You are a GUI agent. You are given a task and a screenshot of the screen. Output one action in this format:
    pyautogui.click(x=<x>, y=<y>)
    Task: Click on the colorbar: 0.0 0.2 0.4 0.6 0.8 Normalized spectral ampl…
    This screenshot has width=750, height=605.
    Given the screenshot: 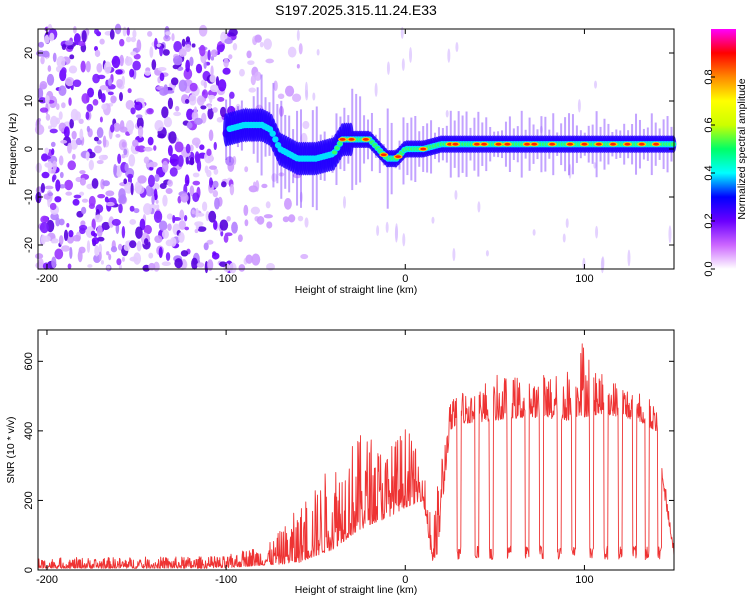 What is the action you would take?
    pyautogui.click(x=725, y=153)
    